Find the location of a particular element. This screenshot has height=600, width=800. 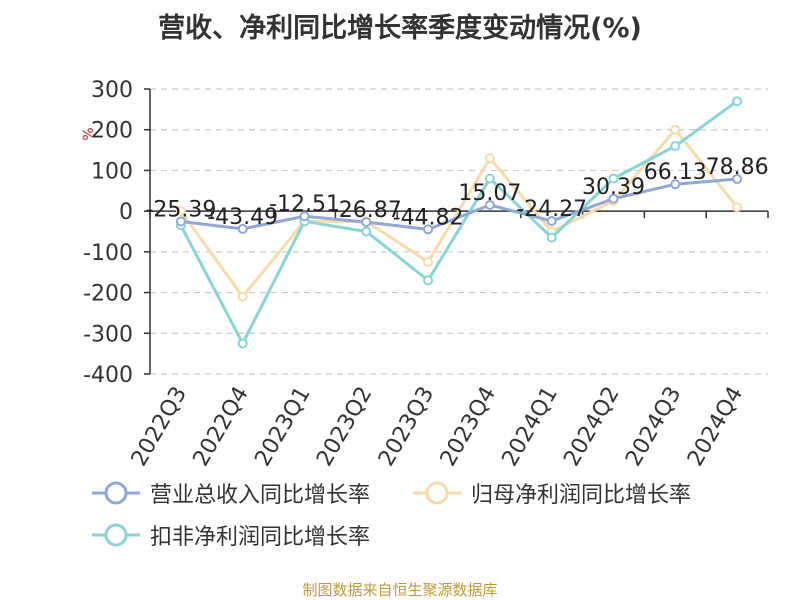

x-tick-label: 2024Q3 is located at coordinates (653, 427).